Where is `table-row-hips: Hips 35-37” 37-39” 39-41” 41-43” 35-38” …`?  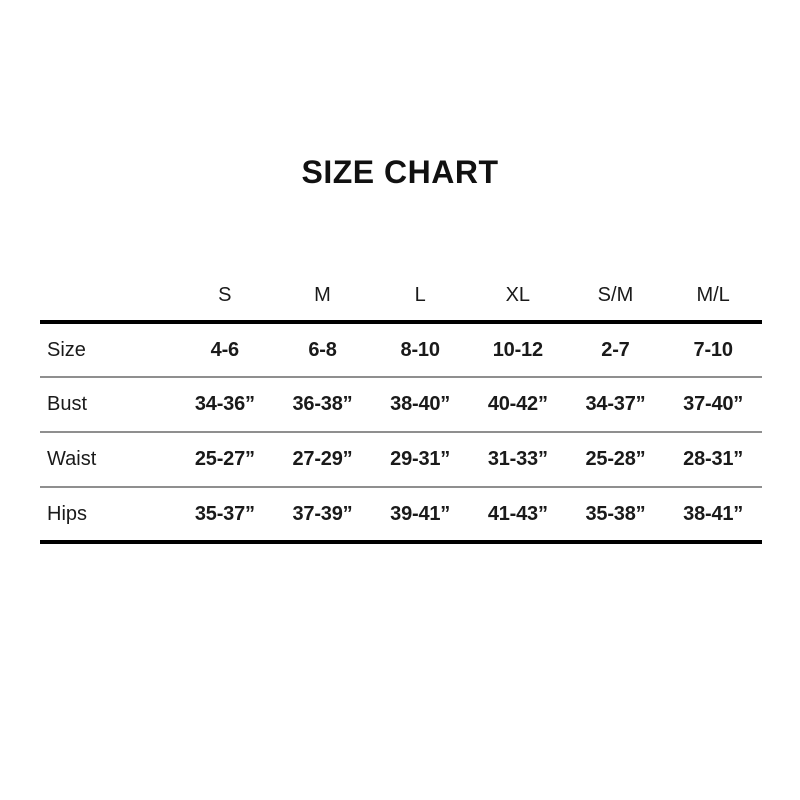 table-row-hips: Hips 35-37” 37-39” 39-41” 41-43” 35-38” … is located at coordinates (401, 514).